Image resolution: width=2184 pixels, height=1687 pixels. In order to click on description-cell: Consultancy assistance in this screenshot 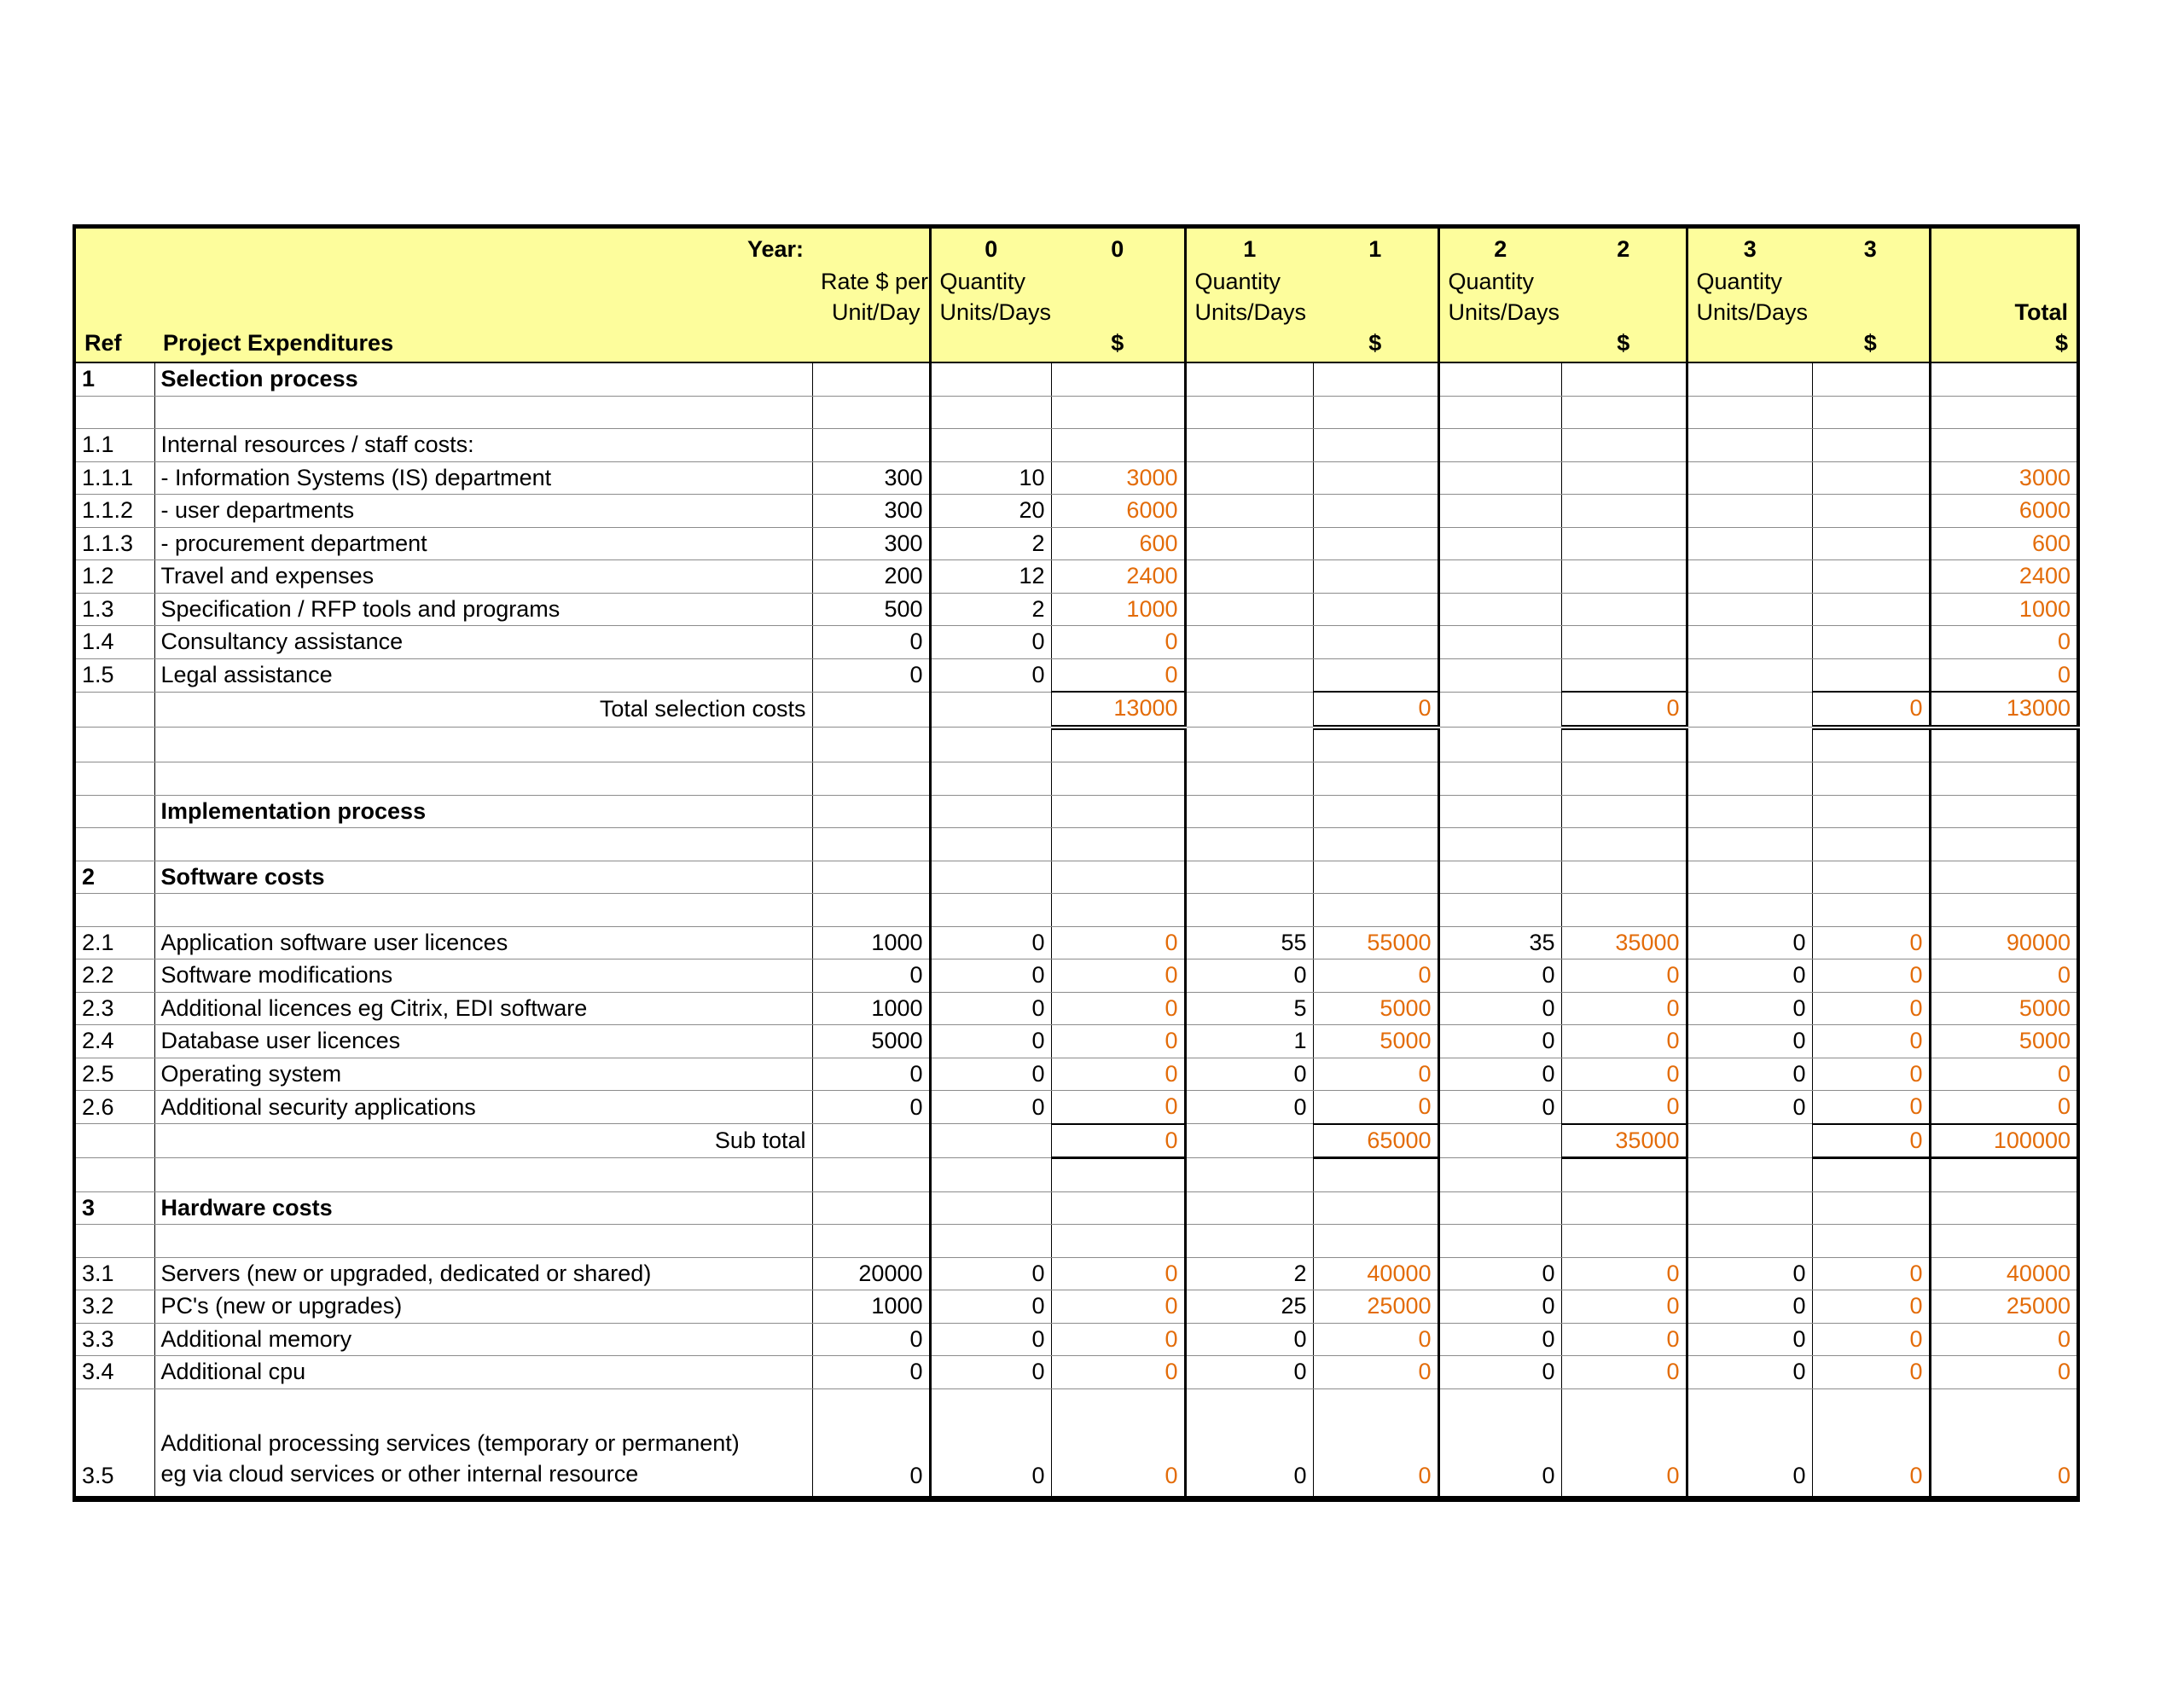, I will do `click(484, 642)`.